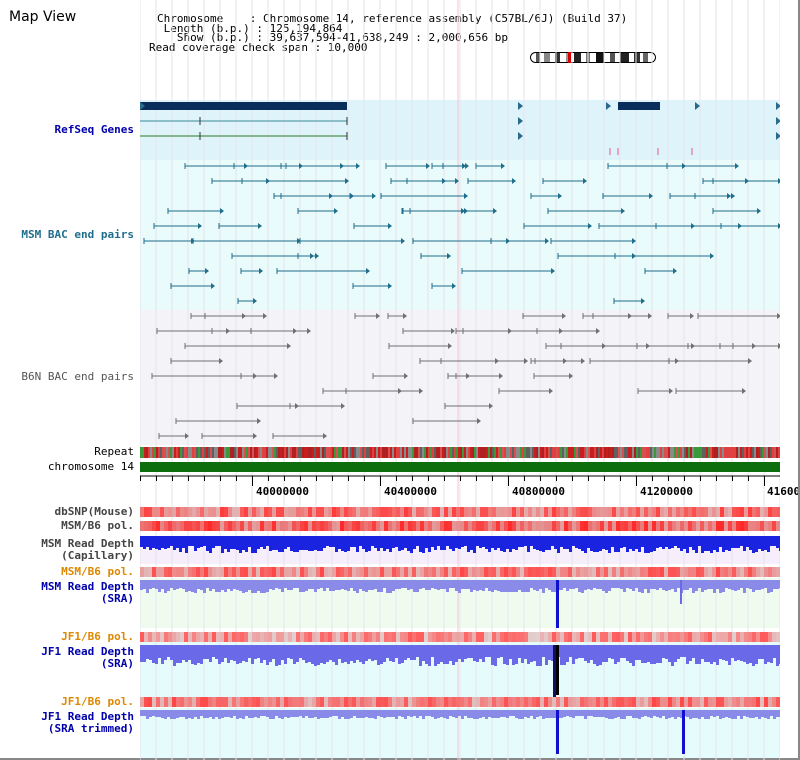 The width and height of the screenshot is (800, 760). What do you see at coordinates (557, 670) in the screenshot?
I see `read-depth-spike` at bounding box center [557, 670].